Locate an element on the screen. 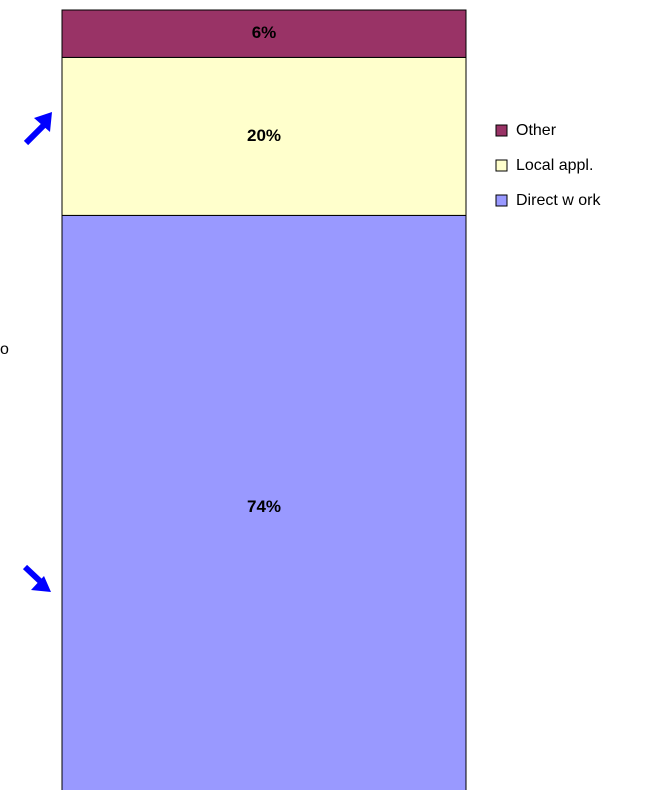 This screenshot has height=790, width=645. data-label: 74% is located at coordinates (264, 506).